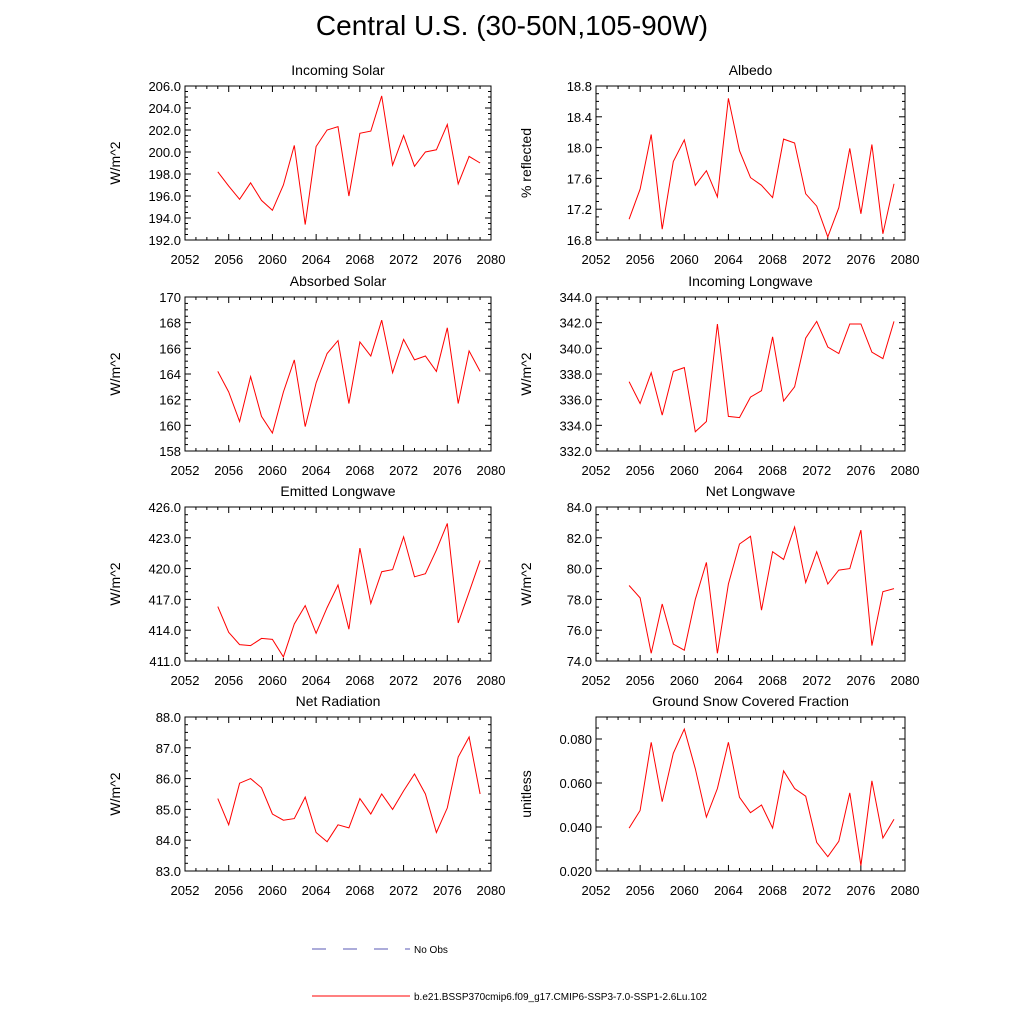 The height and width of the screenshot is (1024, 1024). What do you see at coordinates (168, 779) in the screenshot?
I see `y-tick-label: 86.0` at bounding box center [168, 779].